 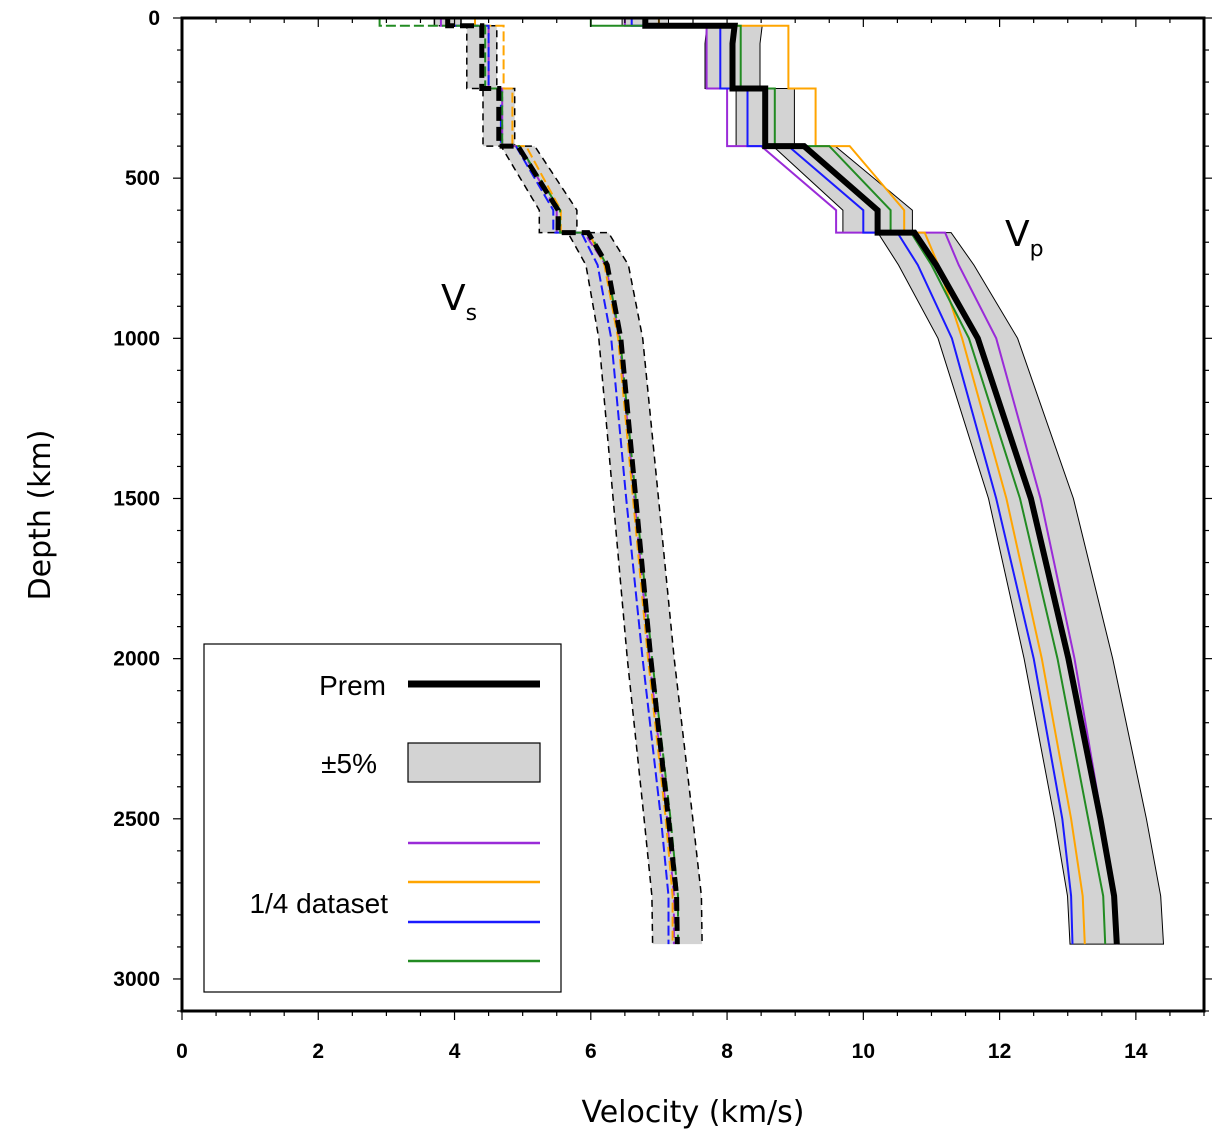 I want to click on curve-vs-orange, so click(x=574, y=481).